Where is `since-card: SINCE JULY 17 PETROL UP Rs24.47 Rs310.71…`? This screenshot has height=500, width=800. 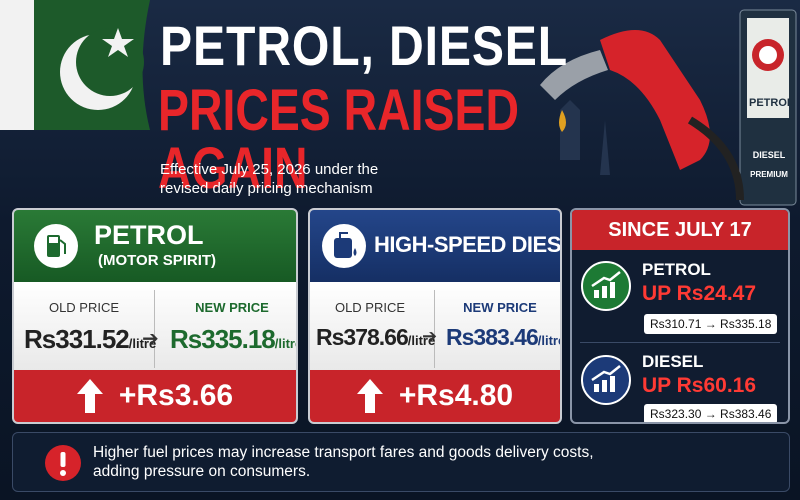
since-card: SINCE JULY 17 PETROL UP Rs24.47 Rs310.71… is located at coordinates (680, 316).